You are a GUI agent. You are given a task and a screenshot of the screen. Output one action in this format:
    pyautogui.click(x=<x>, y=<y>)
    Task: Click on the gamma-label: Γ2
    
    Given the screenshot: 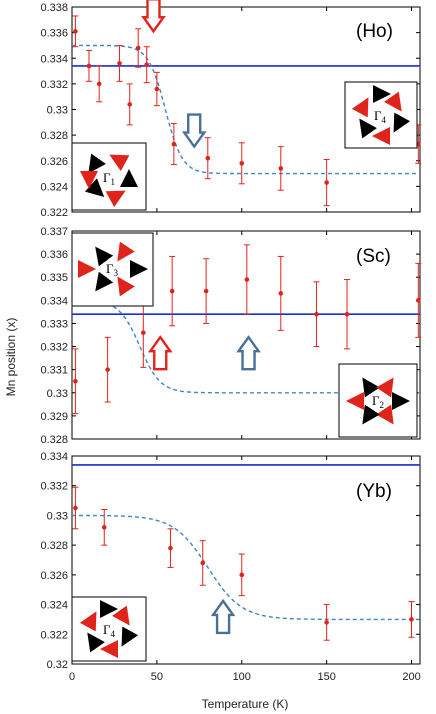 What is the action you would take?
    pyautogui.click(x=378, y=401)
    